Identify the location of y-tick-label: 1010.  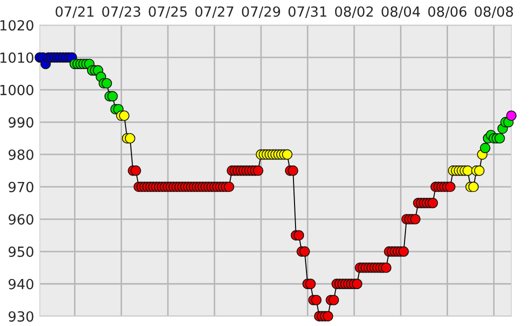
(17, 57).